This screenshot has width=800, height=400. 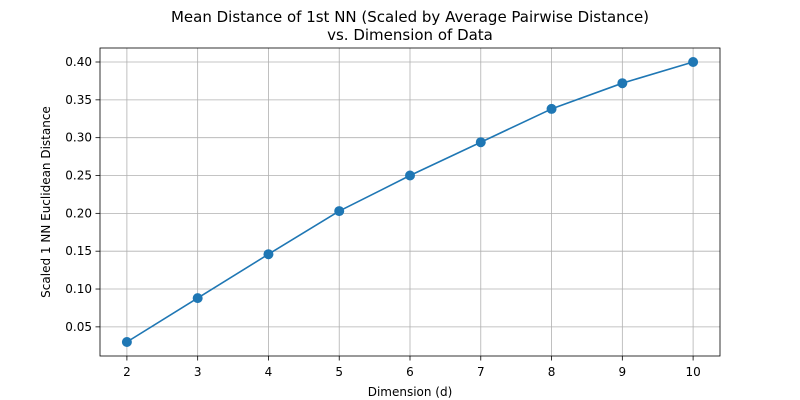 I want to click on y-axis-label: Scaled 1 NN Euclidean Distance, so click(x=46, y=202).